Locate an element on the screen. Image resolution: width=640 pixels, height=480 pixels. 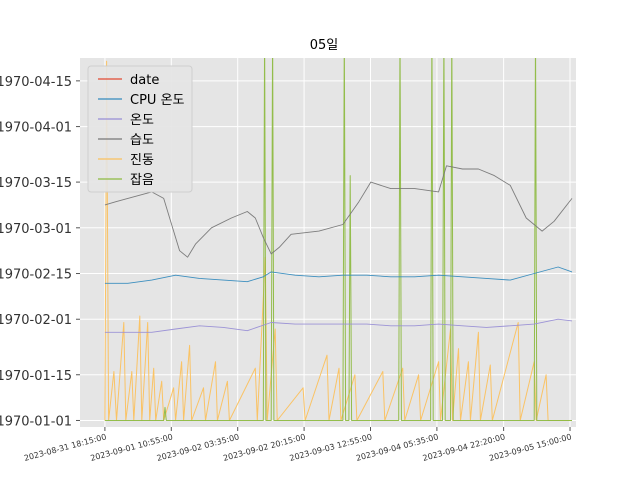
legend-label-2: 온도 is located at coordinates (142, 120).